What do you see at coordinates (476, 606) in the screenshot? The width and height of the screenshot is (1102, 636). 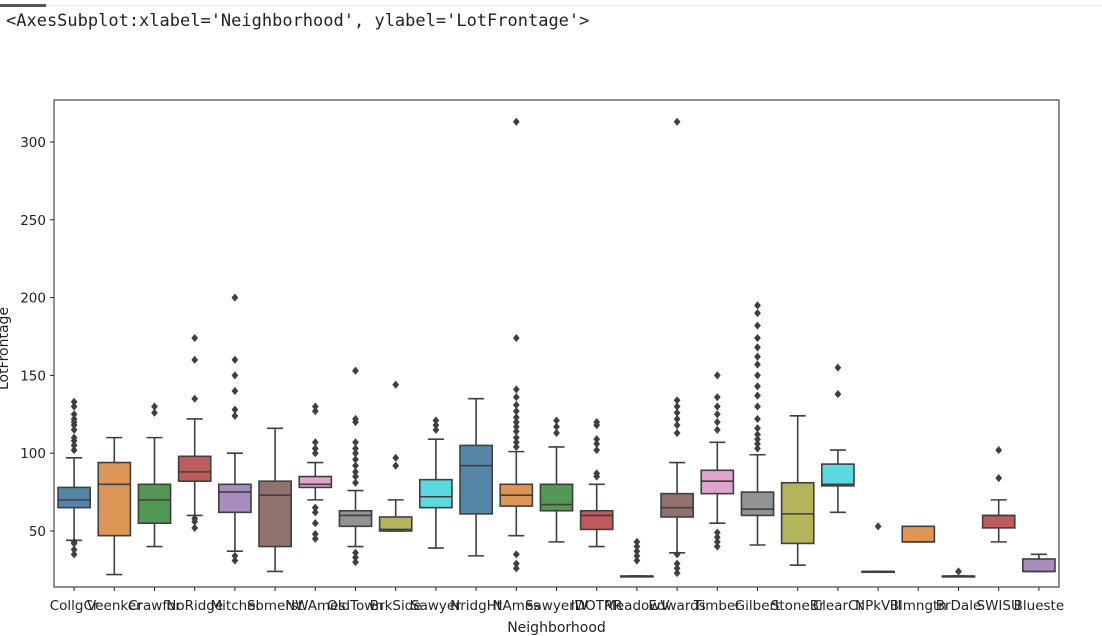 I see `x-tick-label-nridght: NridgHt` at bounding box center [476, 606].